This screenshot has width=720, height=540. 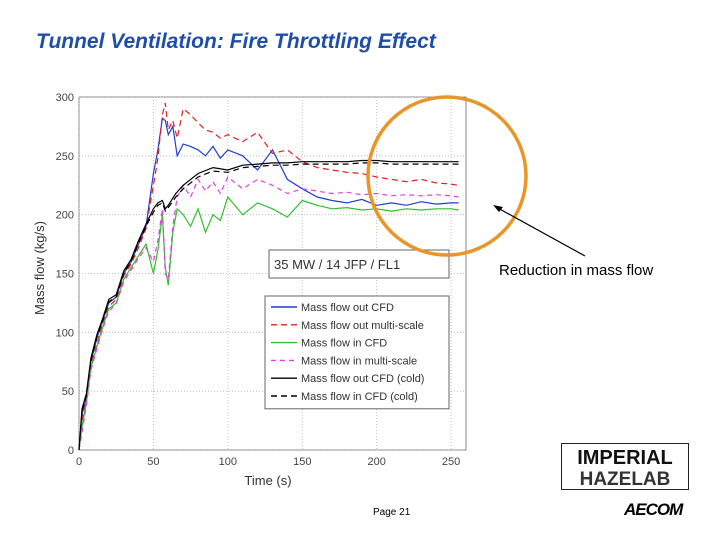 What do you see at coordinates (625, 479) in the screenshot?
I see `logo-hazelab-text: HAZELAB` at bounding box center [625, 479].